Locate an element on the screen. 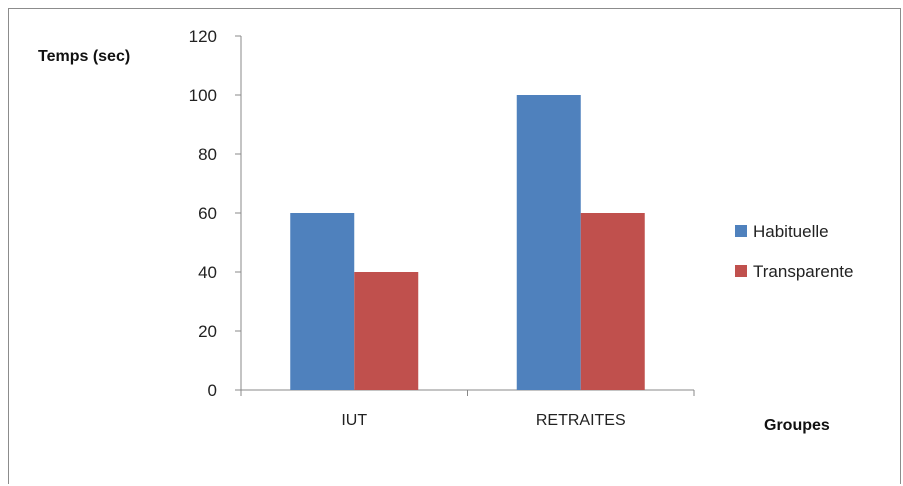  legend-label: Transparente is located at coordinates (803, 271).